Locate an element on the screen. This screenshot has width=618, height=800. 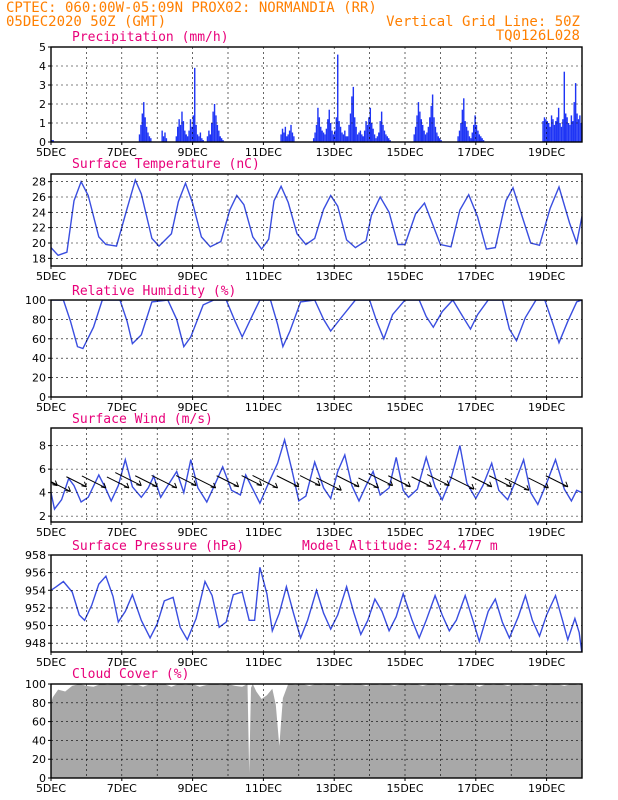
temperature-y-tick-label: 18 is located at coordinates (39, 258).